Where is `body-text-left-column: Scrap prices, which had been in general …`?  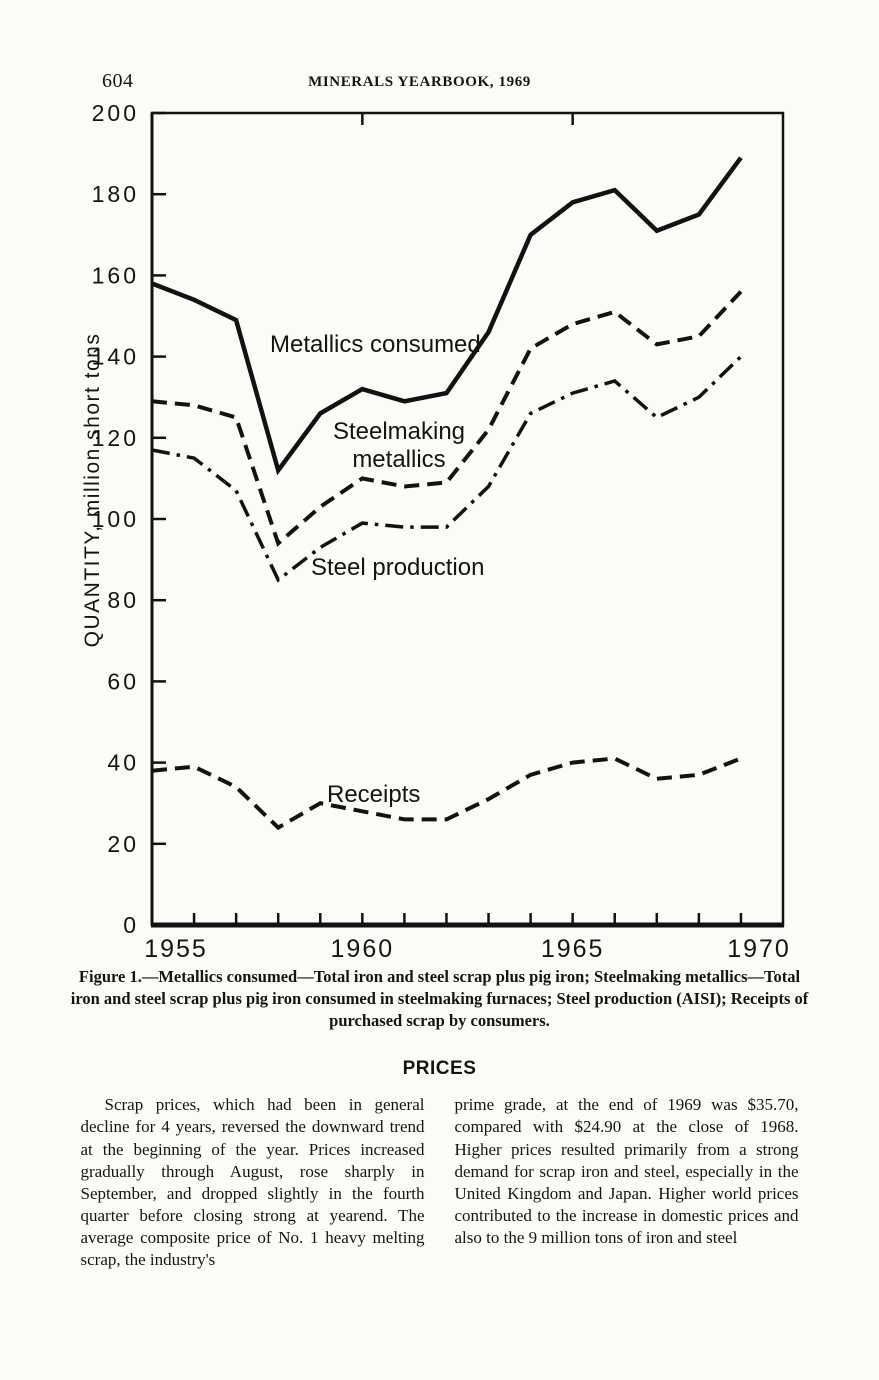 body-text-left-column: Scrap prices, which had been in general … is located at coordinates (252, 1182).